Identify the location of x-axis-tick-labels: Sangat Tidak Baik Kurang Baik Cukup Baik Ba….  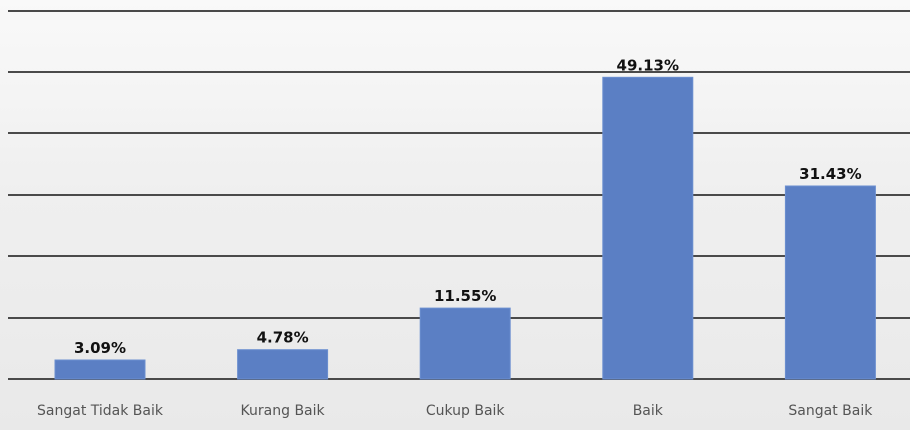
(455, 411).